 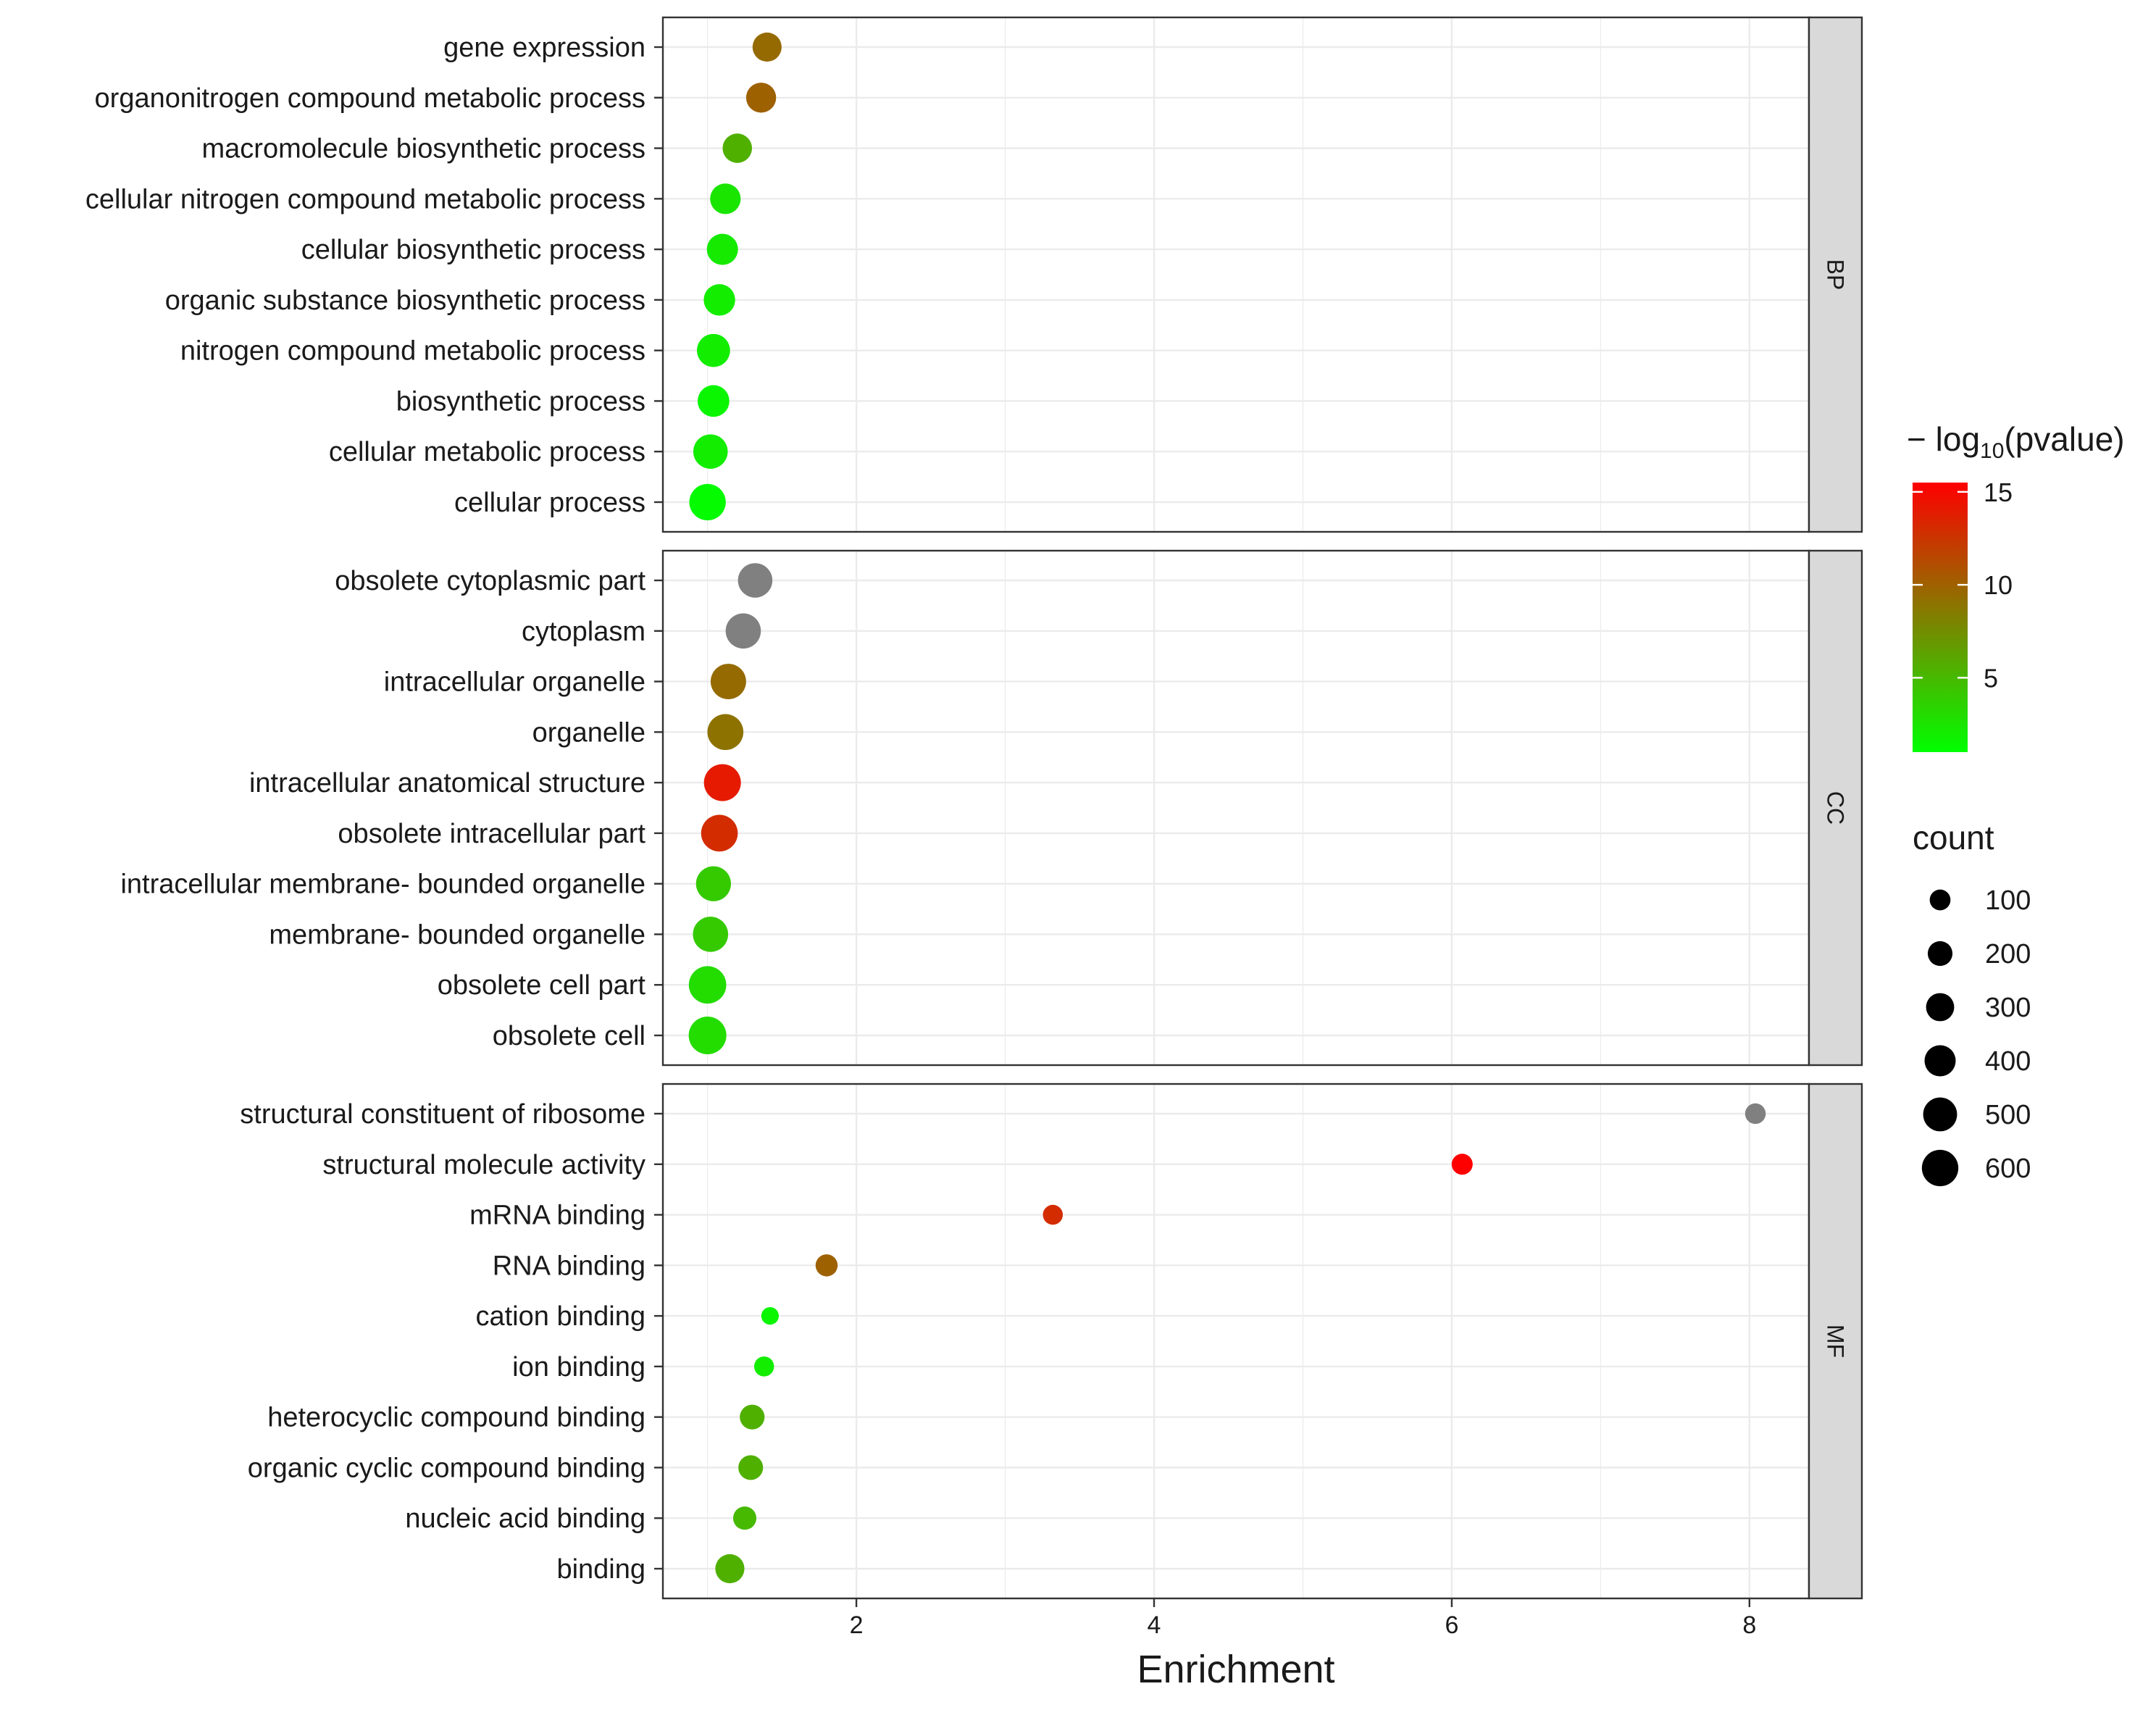 I want to click on x-tick-label: 6, so click(x=1452, y=1625).